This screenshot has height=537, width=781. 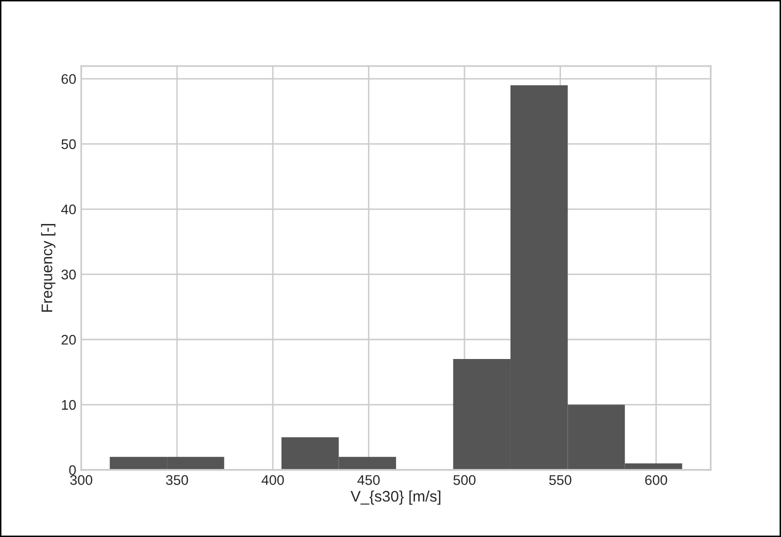 What do you see at coordinates (72, 470) in the screenshot?
I see `y-tick-label: 0` at bounding box center [72, 470].